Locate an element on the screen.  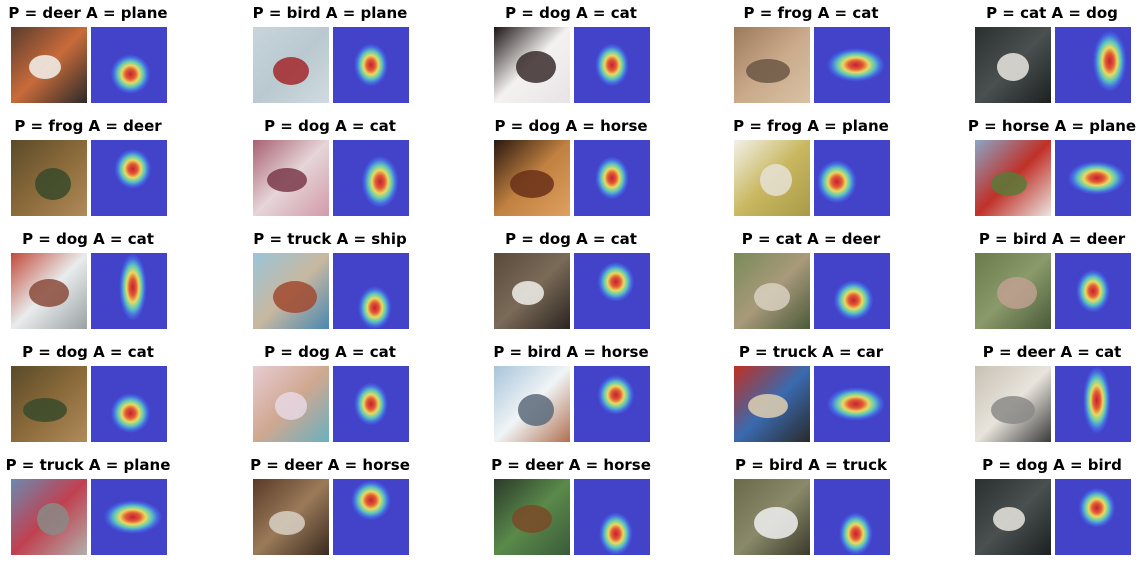
result-cell: P = frog A = cat is located at coordinates (811, 56).